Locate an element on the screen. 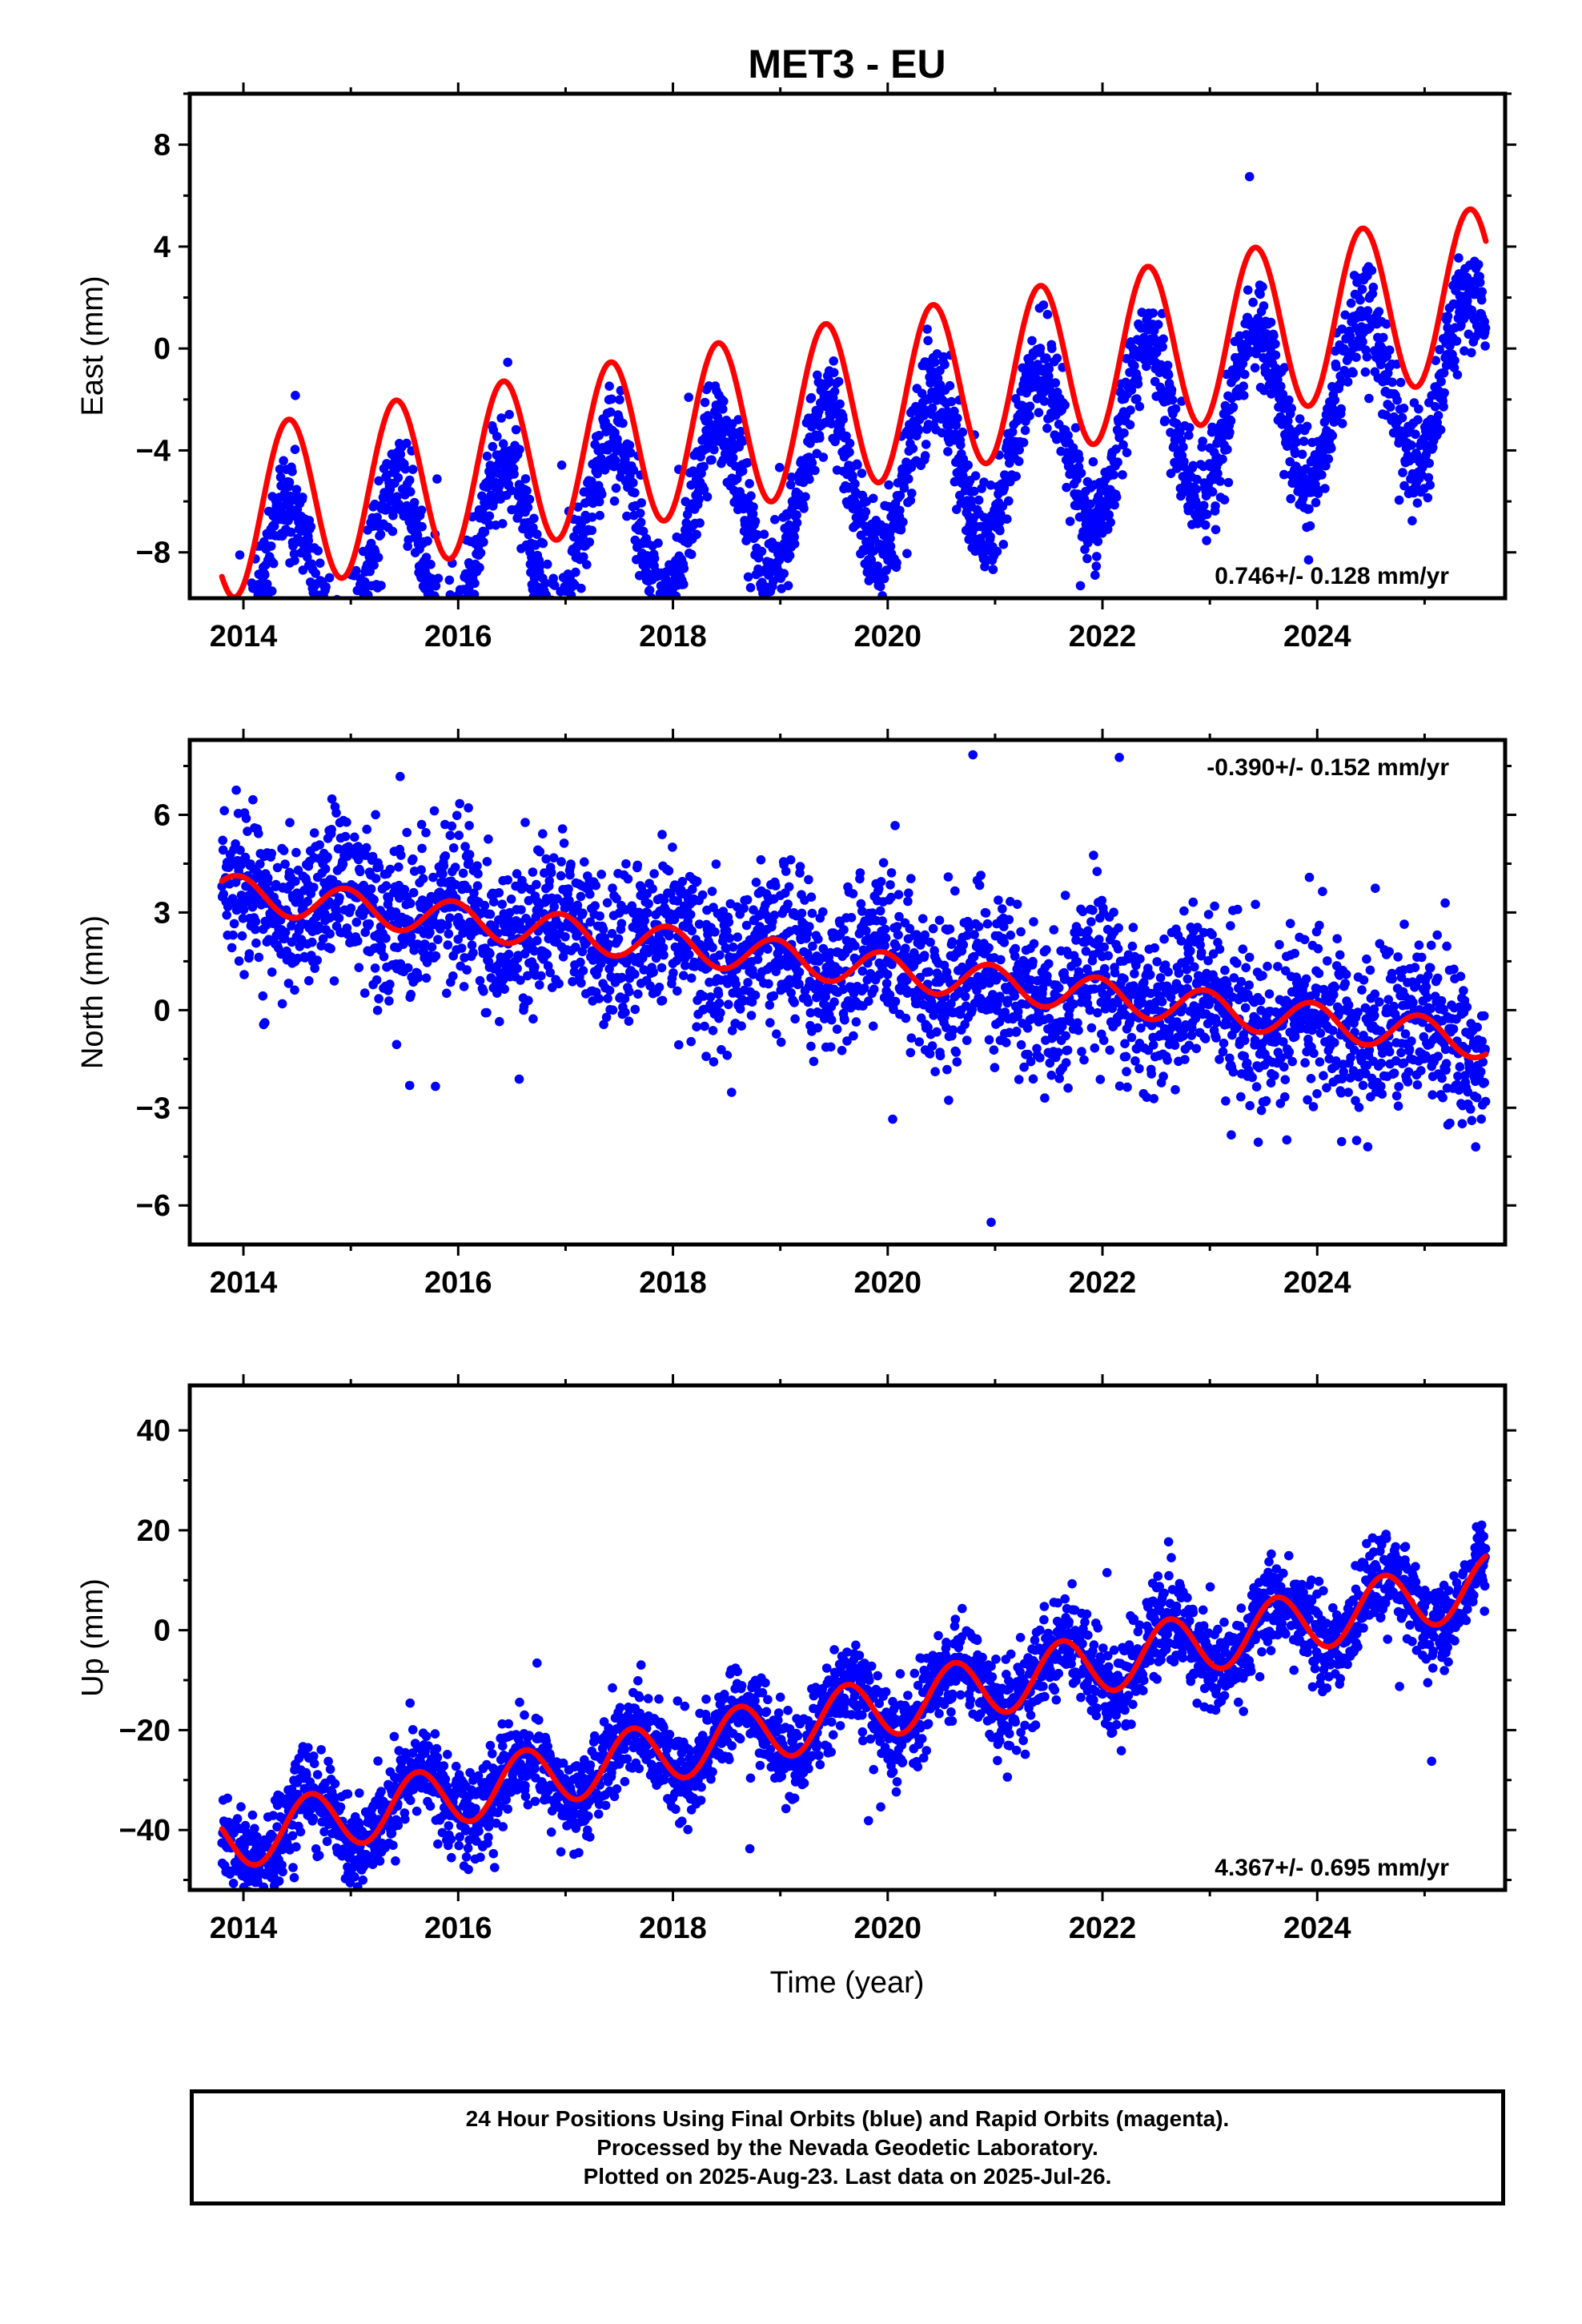 The width and height of the screenshot is (1582, 2324). east-y-tick-label: −4 is located at coordinates (154, 451).